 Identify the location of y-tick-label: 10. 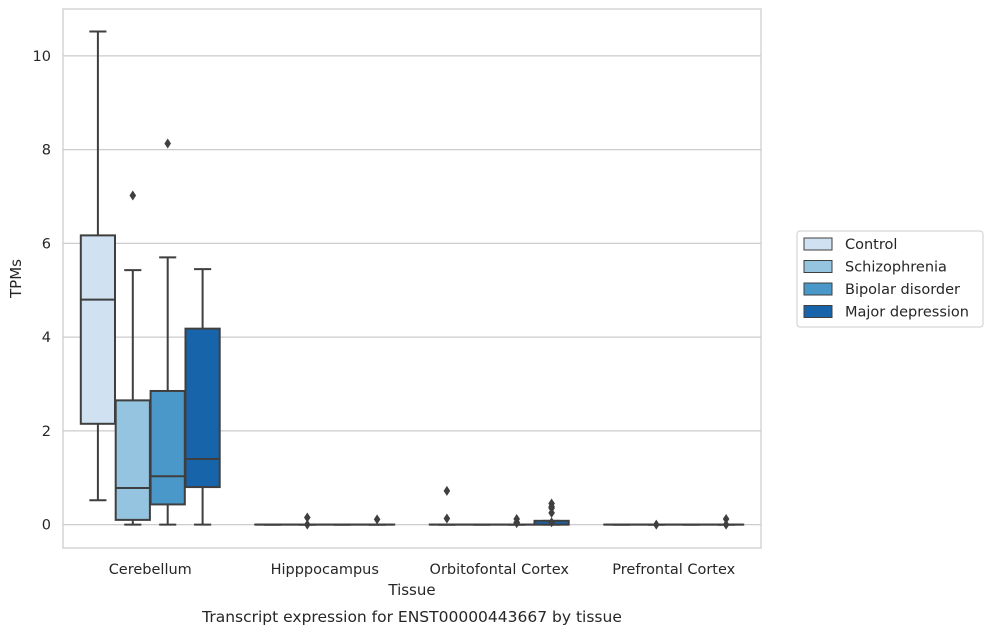
(42, 57).